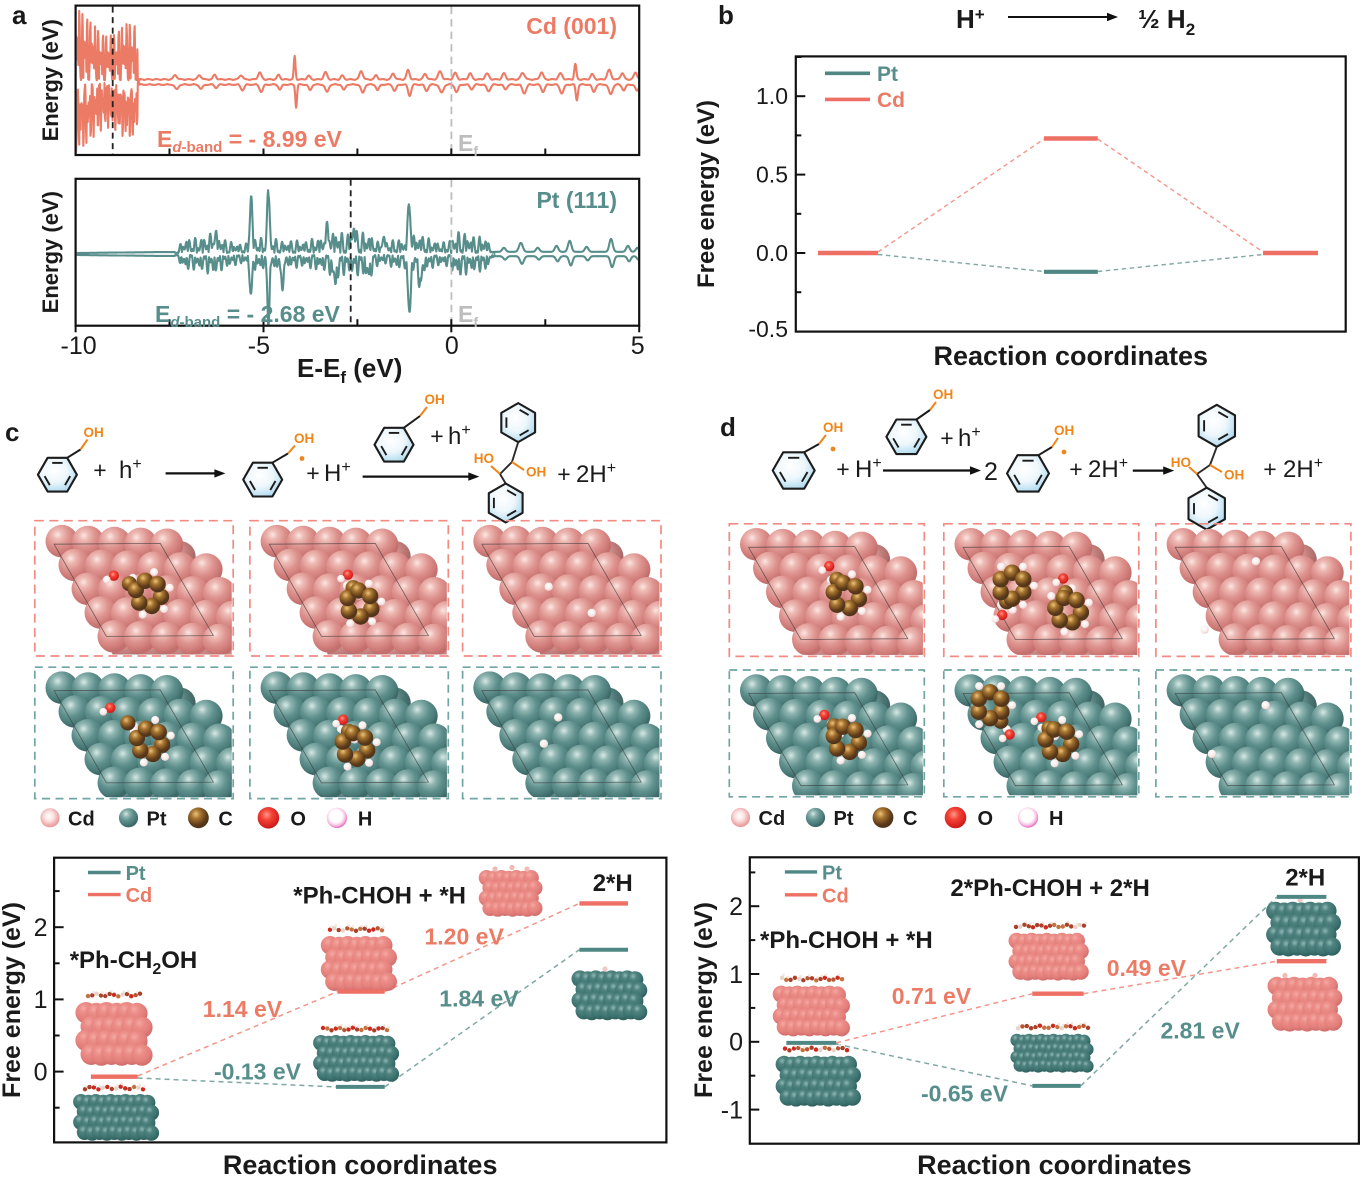 The image size is (1366, 1179). Describe the element at coordinates (728, 427) in the screenshot. I see `svg-text: d` at that location.